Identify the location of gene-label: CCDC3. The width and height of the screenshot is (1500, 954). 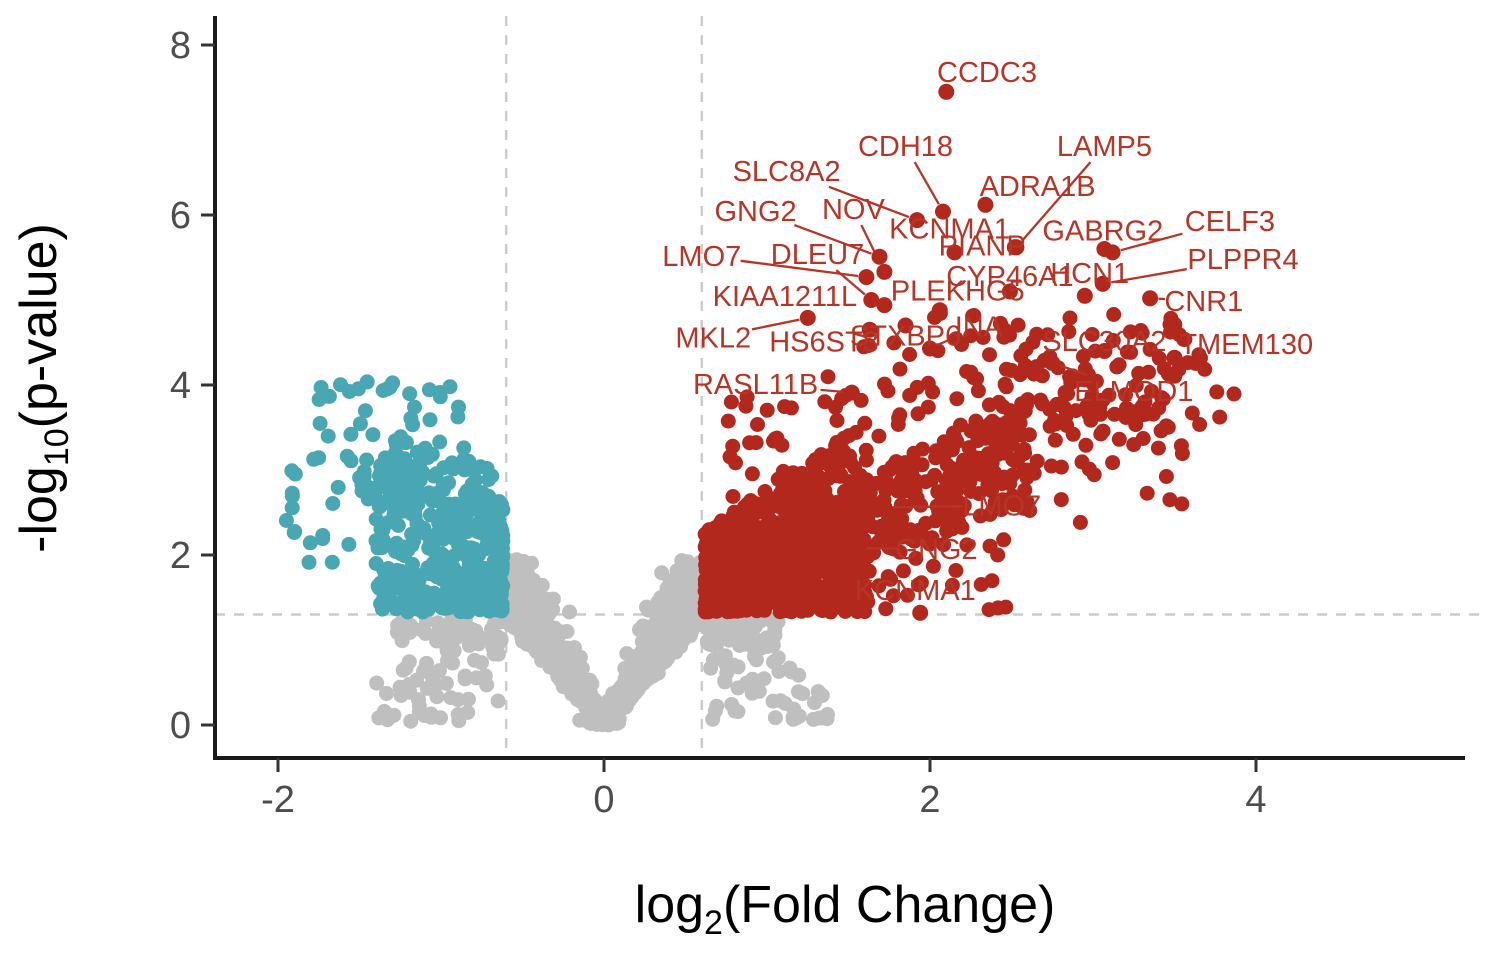
(987, 73).